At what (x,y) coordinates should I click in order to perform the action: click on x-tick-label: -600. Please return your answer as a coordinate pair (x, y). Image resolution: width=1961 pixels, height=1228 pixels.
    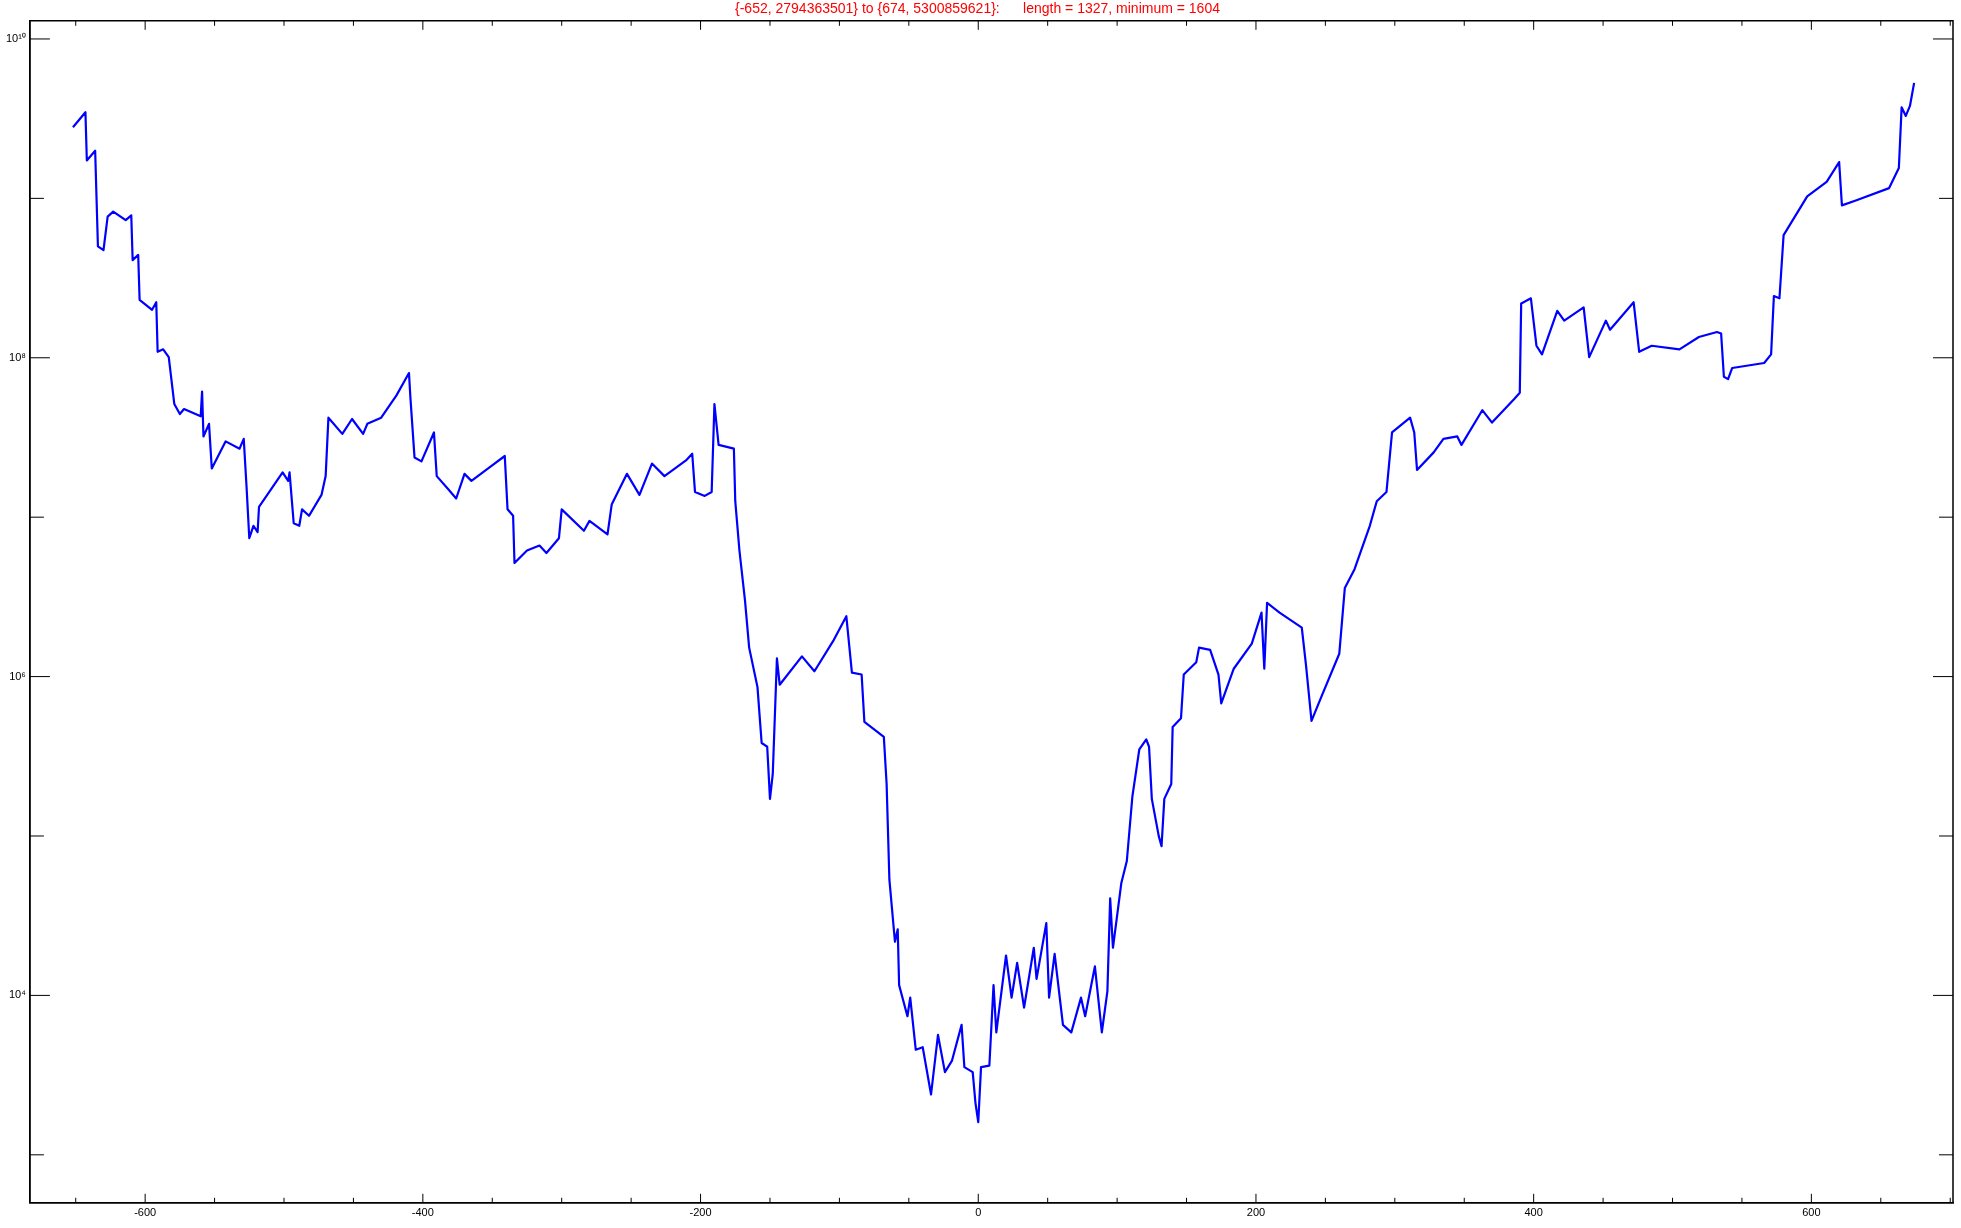
    Looking at the image, I should click on (145, 1212).